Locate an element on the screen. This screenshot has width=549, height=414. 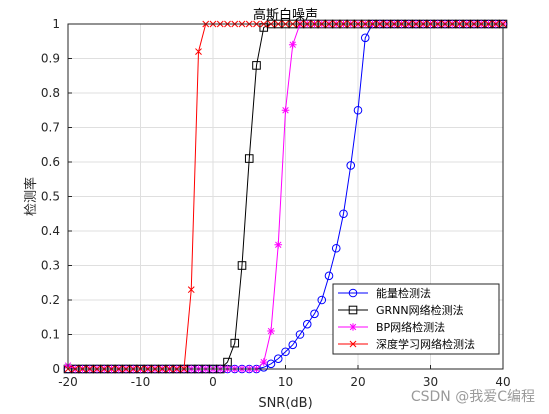
y-axis-label: 检测率 is located at coordinates (31, 196).